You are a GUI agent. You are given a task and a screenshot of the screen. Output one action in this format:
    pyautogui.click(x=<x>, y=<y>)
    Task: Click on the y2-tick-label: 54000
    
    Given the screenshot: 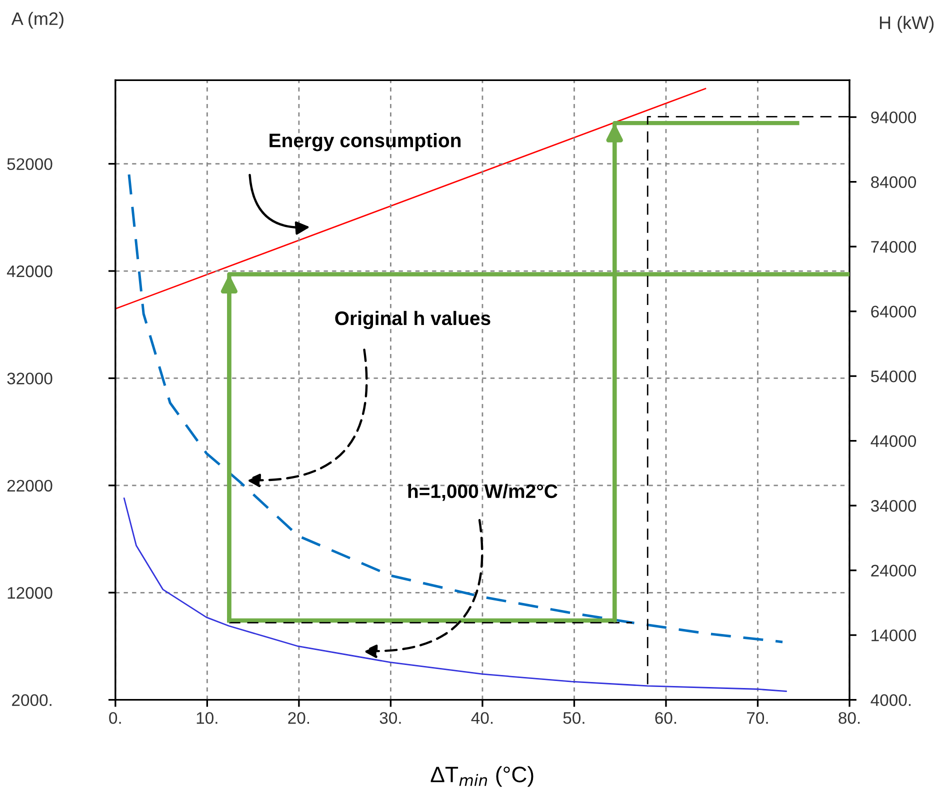 What is the action you would take?
    pyautogui.click(x=893, y=376)
    